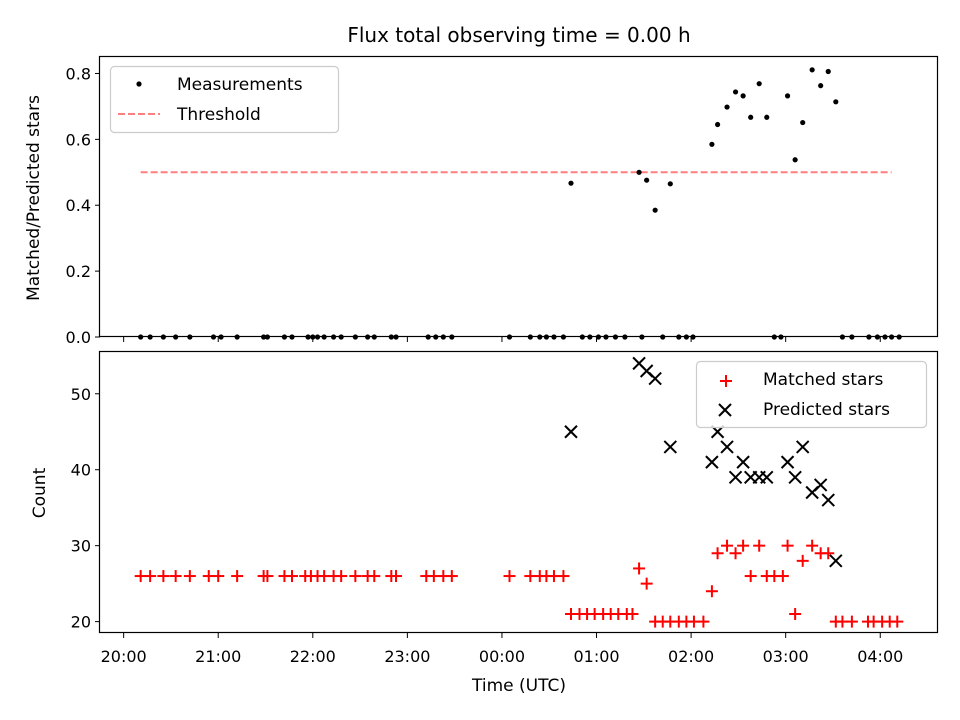 The width and height of the screenshot is (960, 720). What do you see at coordinates (518, 686) in the screenshot?
I see `bottom-x-axis-label: Time (UTC)` at bounding box center [518, 686].